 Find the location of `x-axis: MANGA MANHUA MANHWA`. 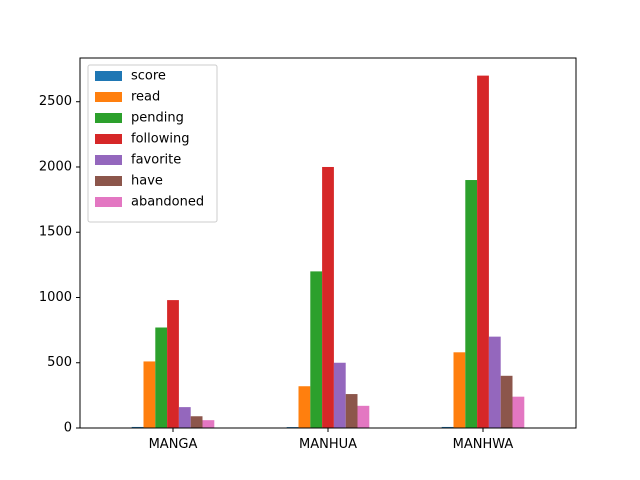

x-axis: MANGA MANHUA MANHWA is located at coordinates (331, 440).